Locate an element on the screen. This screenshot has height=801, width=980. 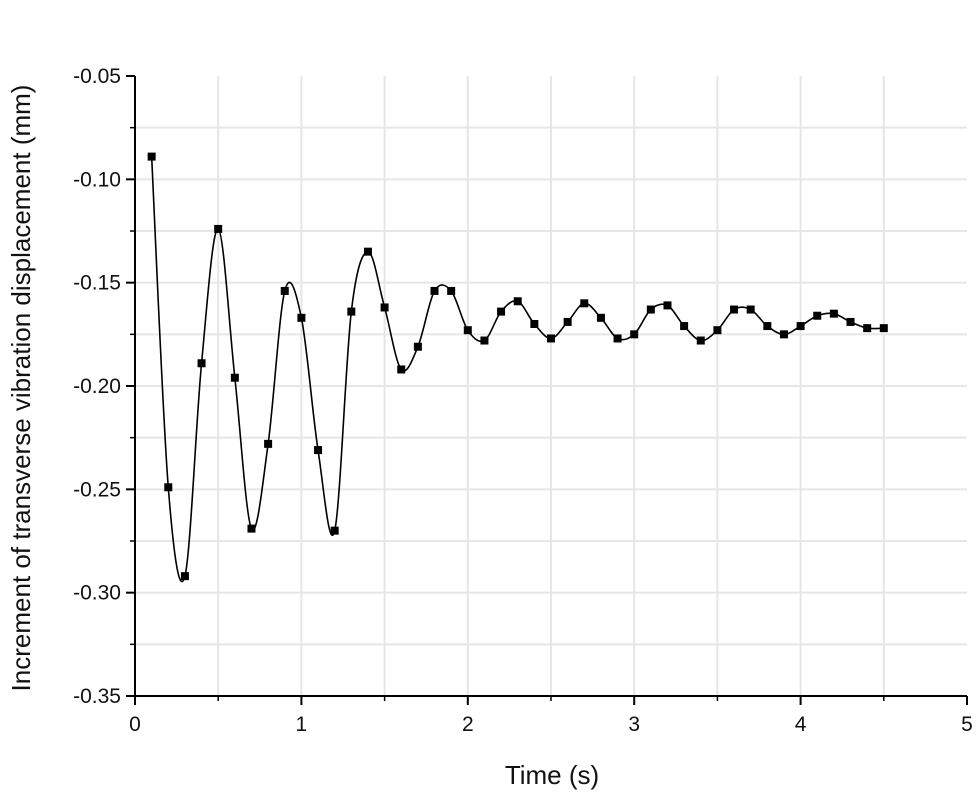
y-tick-label: -0.20 is located at coordinates (97, 386).